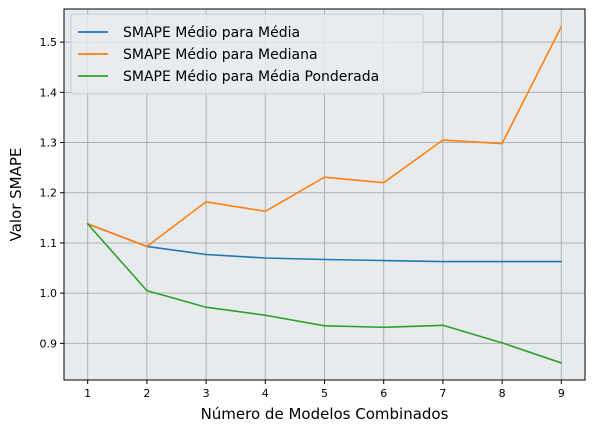 Image resolution: width=594 pixels, height=434 pixels. What do you see at coordinates (49, 293) in the screenshot?
I see `y-tick-label: 1.0` at bounding box center [49, 293].